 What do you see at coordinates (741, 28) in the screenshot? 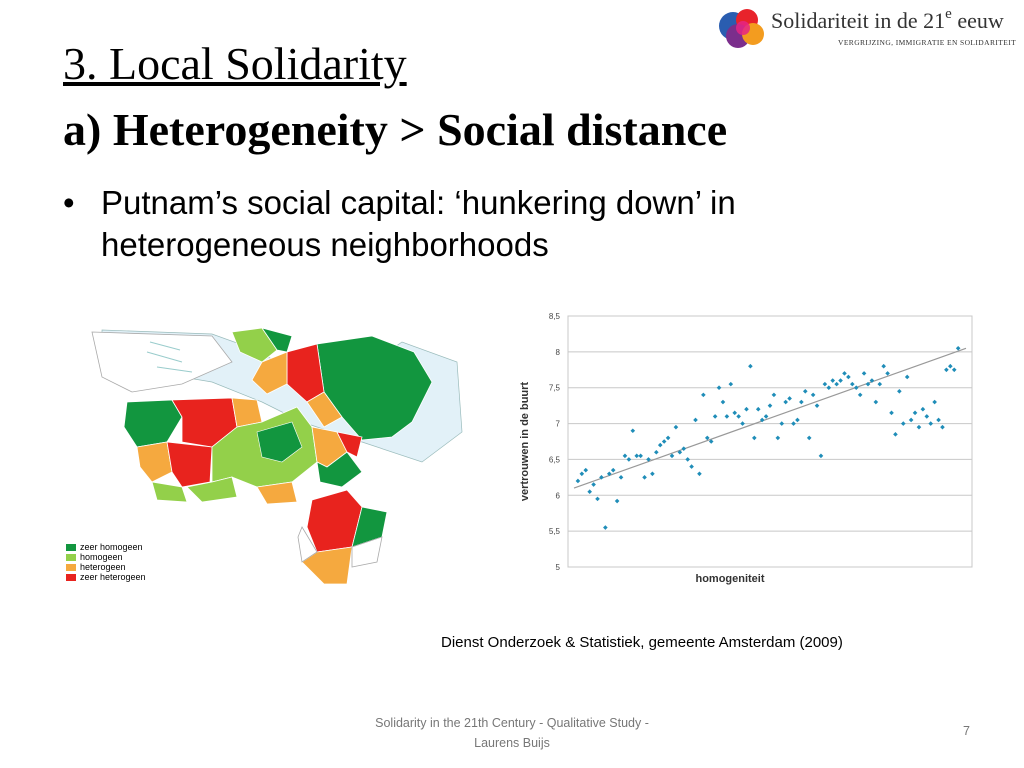
I see `ampersand-logo-icon` at bounding box center [741, 28].